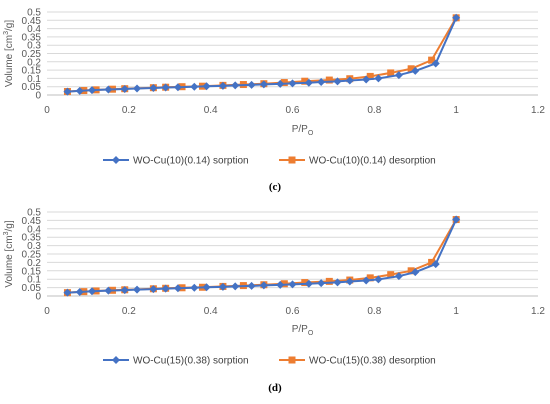  Describe the element at coordinates (275, 187) in the screenshot. I see `panel-label: (c)` at that location.